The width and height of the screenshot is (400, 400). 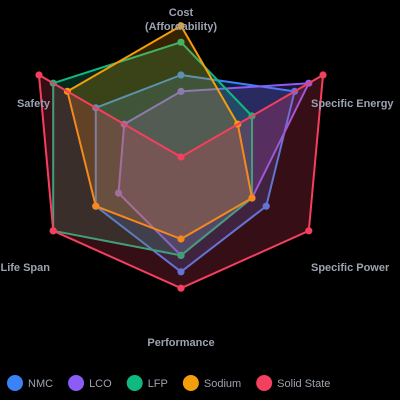 What do you see at coordinates (181, 288) in the screenshot?
I see `data-point-solid-state-performance` at bounding box center [181, 288].